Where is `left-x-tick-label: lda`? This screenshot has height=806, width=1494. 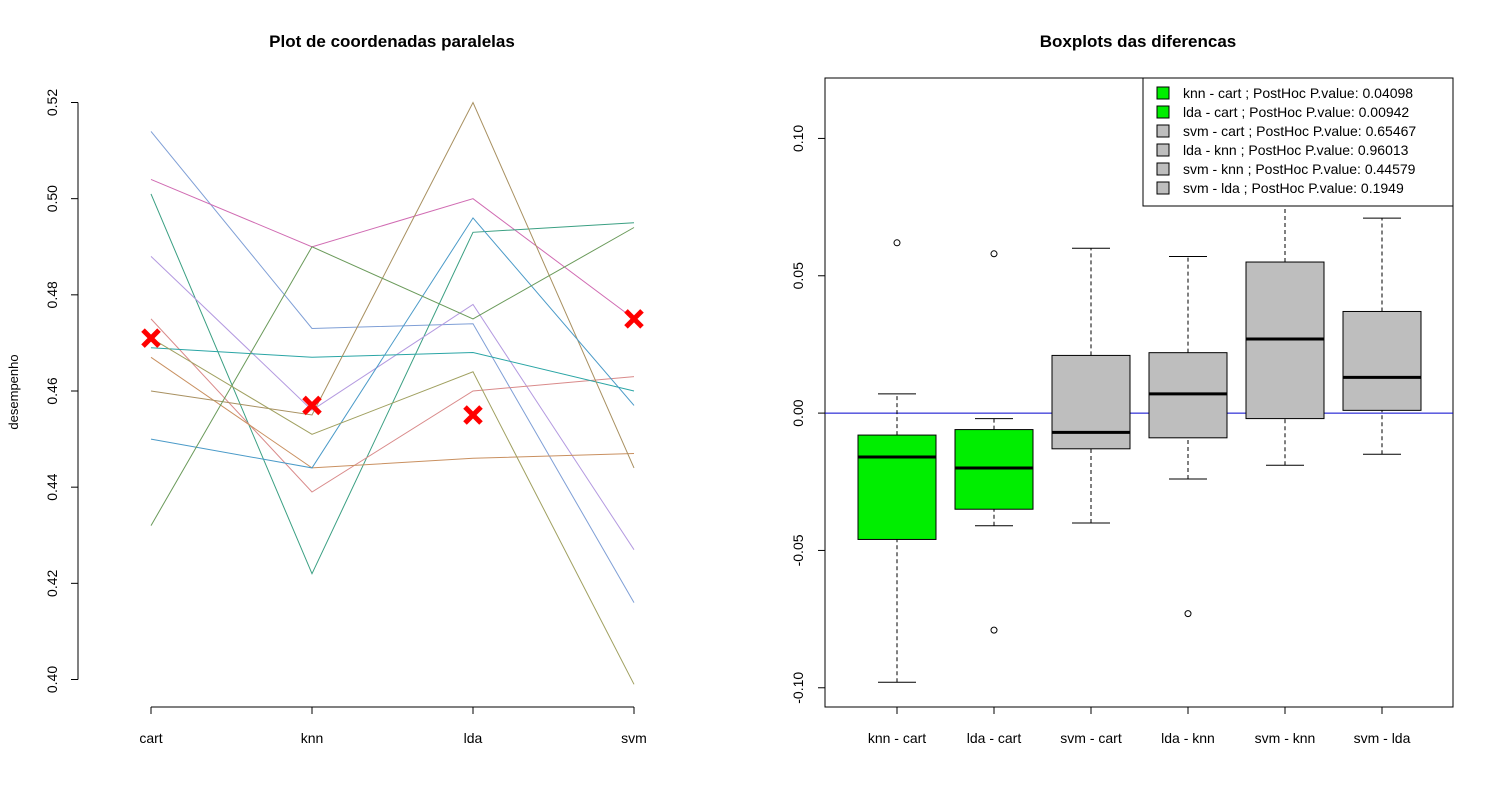
left-x-tick-label: lda is located at coordinates (473, 738).